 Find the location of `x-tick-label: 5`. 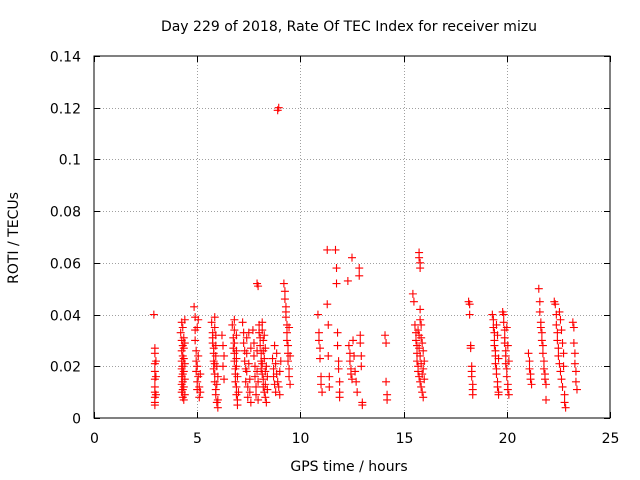

x-tick-label: 5 is located at coordinates (197, 439).